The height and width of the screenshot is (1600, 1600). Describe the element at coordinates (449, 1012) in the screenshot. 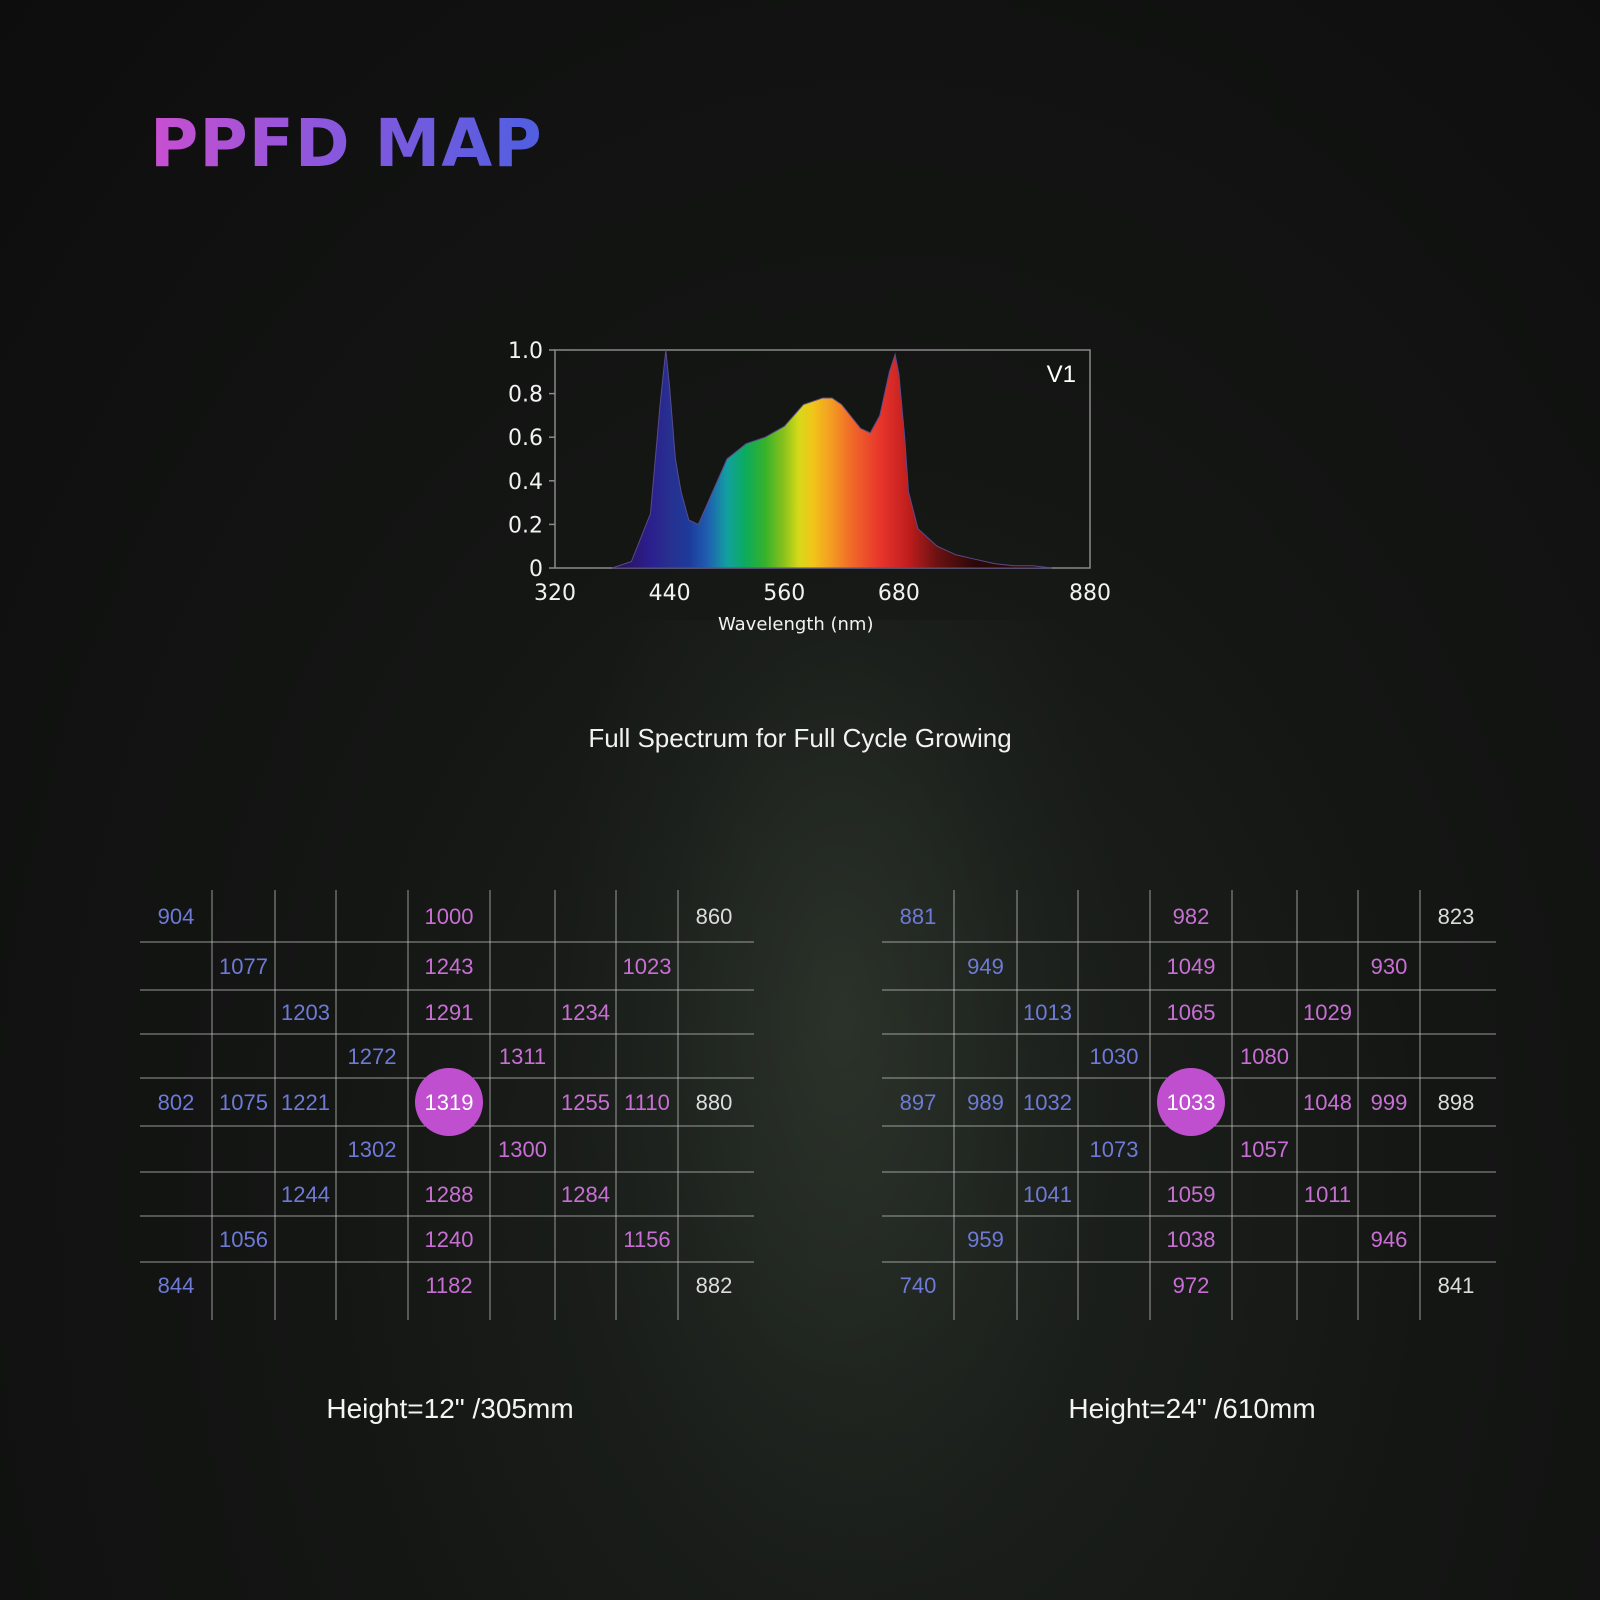

I see `ppfd-cell-value: 1291` at that location.